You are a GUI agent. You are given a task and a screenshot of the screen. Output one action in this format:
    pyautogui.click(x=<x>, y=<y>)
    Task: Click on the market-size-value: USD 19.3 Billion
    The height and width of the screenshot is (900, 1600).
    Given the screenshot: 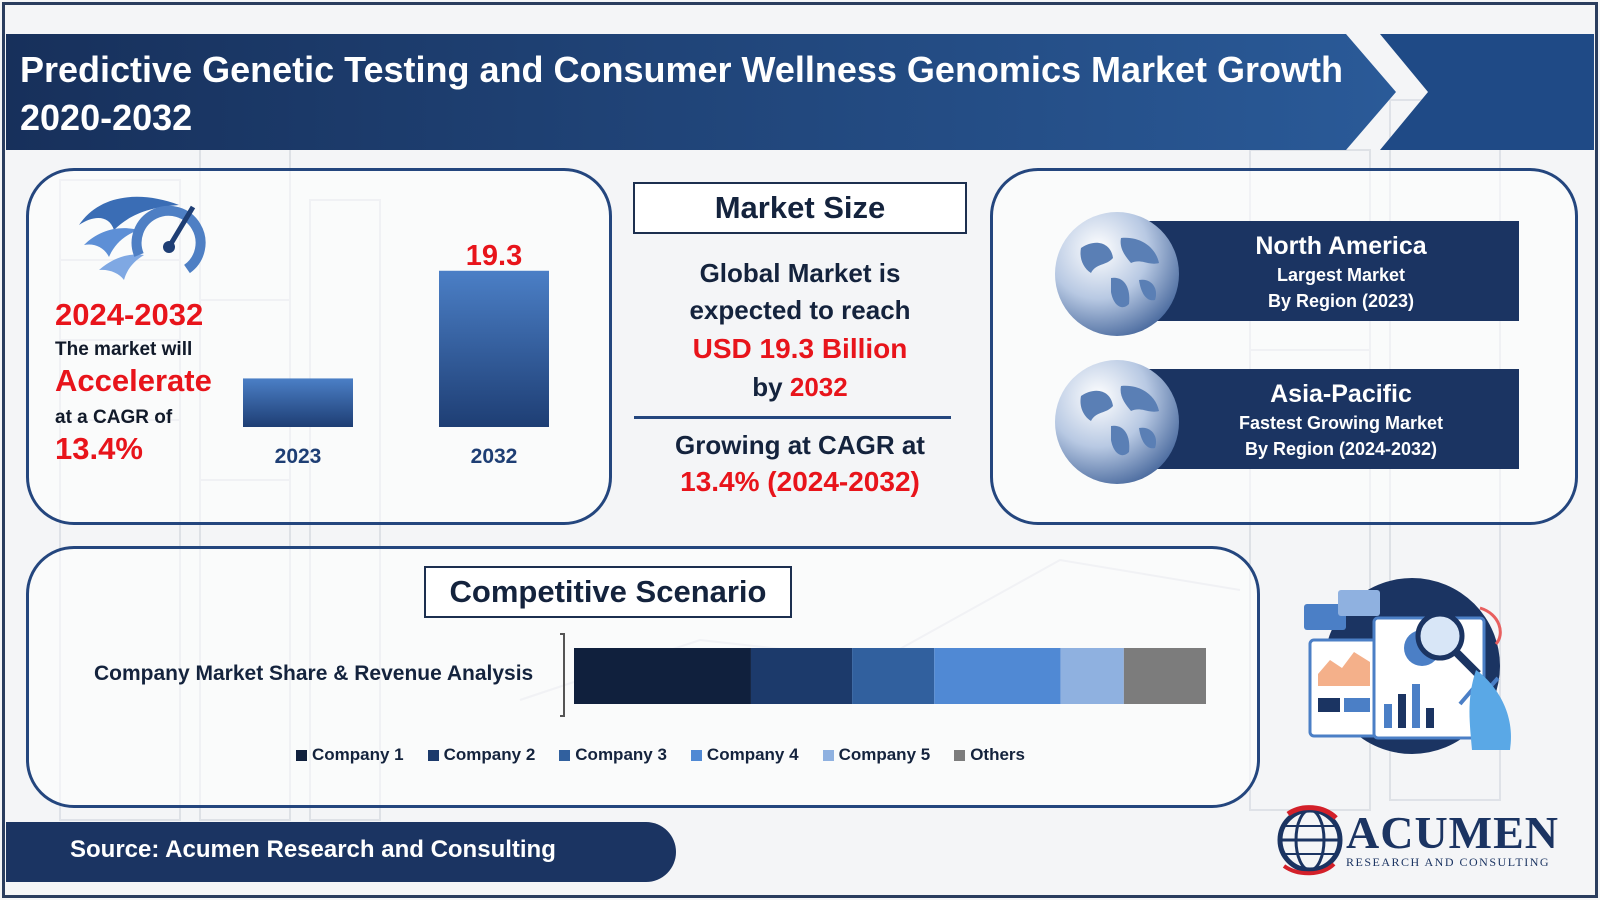 What is the action you would take?
    pyautogui.click(x=800, y=348)
    